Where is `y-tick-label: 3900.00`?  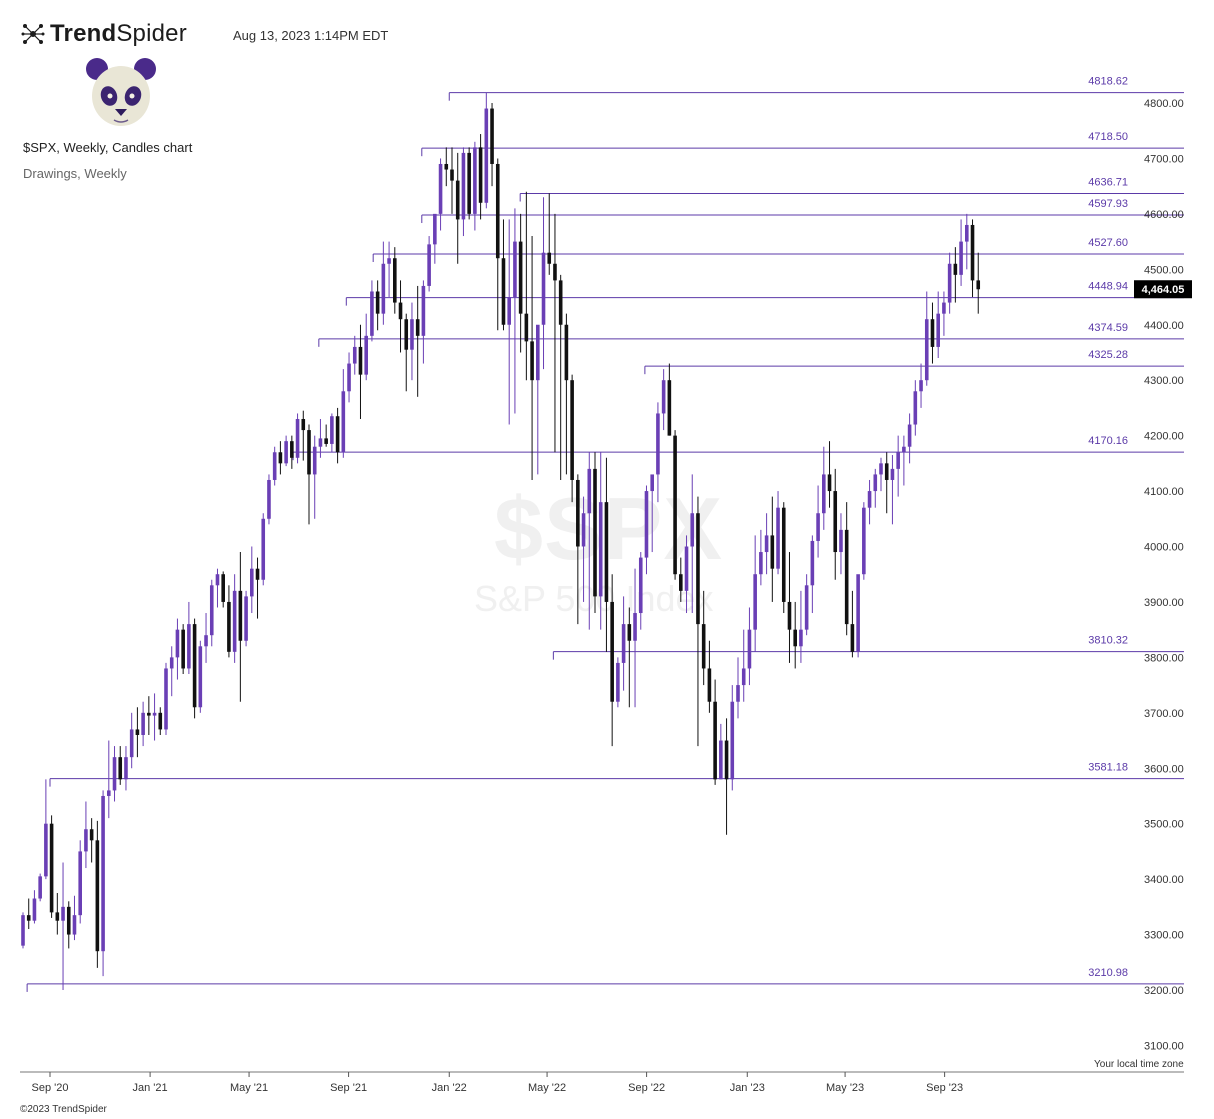
y-tick-label: 3900.00 is located at coordinates (1164, 603).